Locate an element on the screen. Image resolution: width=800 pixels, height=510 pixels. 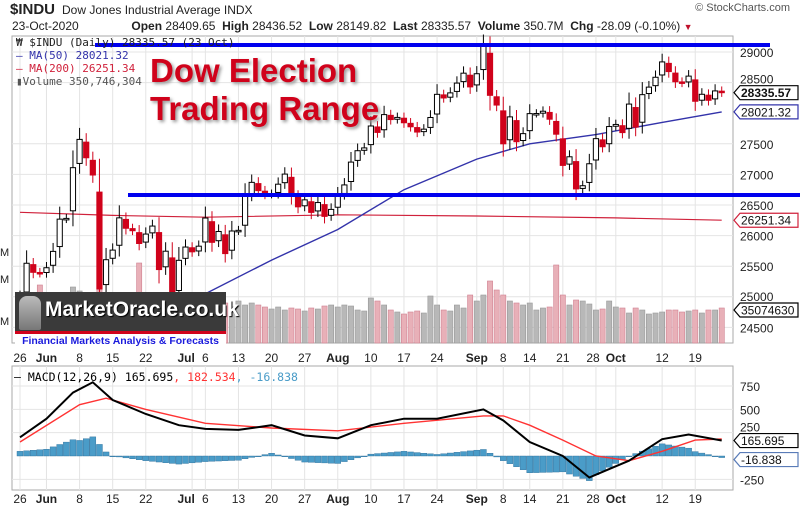
x-tick-label: 21 is located at coordinates (563, 499).